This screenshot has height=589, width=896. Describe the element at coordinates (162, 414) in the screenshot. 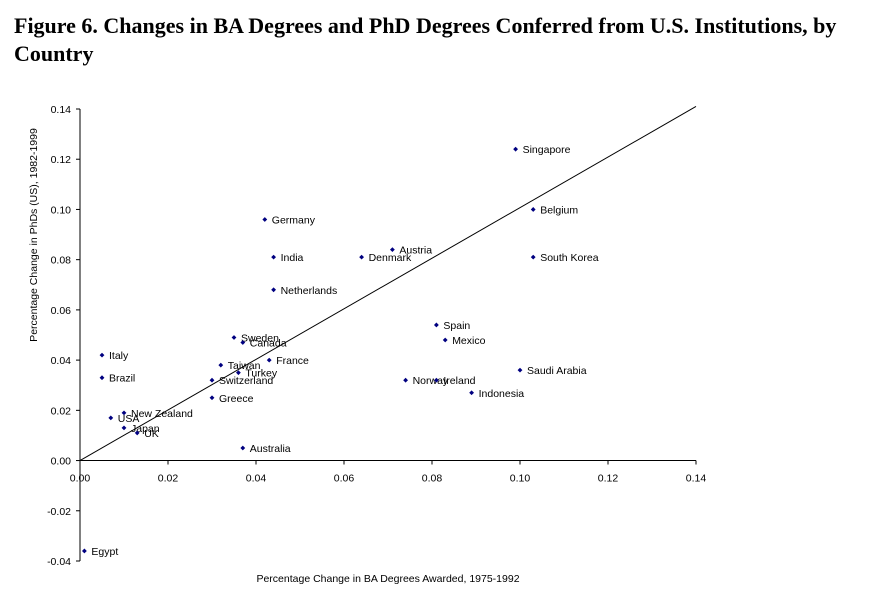

I see `data-point-label: New Zealand` at that location.